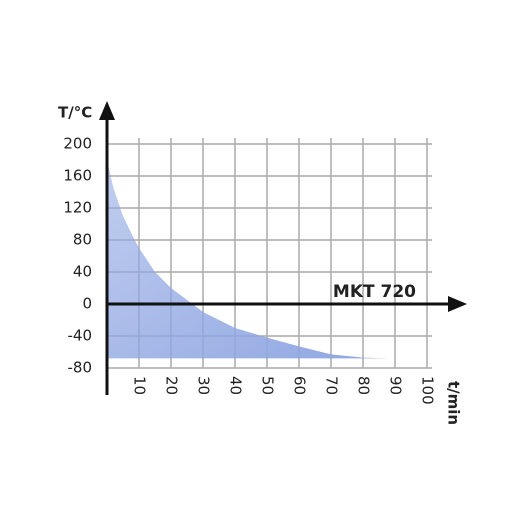 The width and height of the screenshot is (515, 515). Describe the element at coordinates (332, 385) in the screenshot. I see `x-tick-label: 70` at that location.